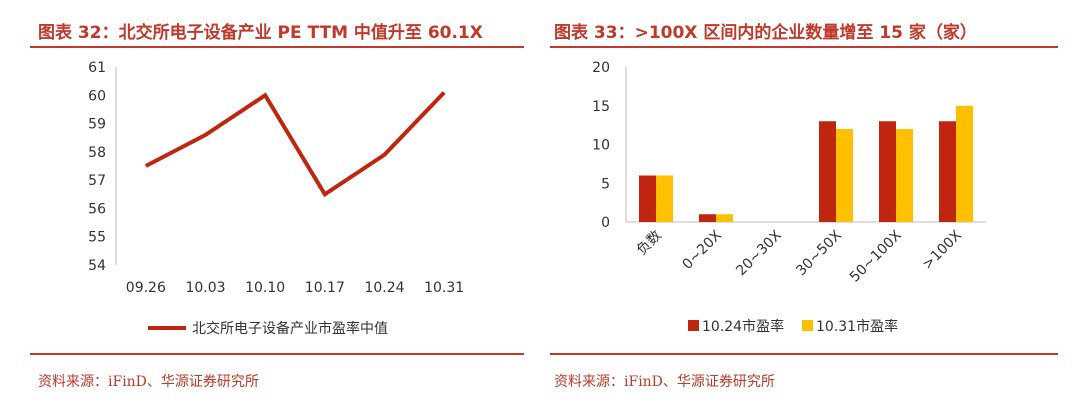  What do you see at coordinates (97, 209) in the screenshot?
I see `line-y-tick-label: 56` at bounding box center [97, 209].